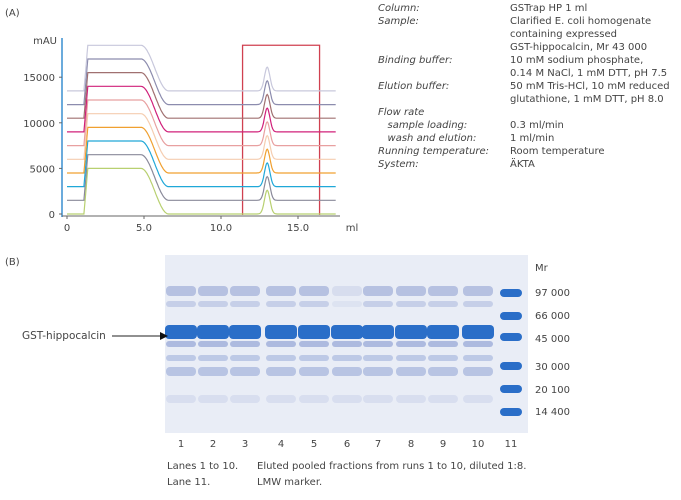 The width and height of the screenshot is (681, 500). Describe the element at coordinates (399, 8) in the screenshot. I see `condition-label: Column:` at that location.